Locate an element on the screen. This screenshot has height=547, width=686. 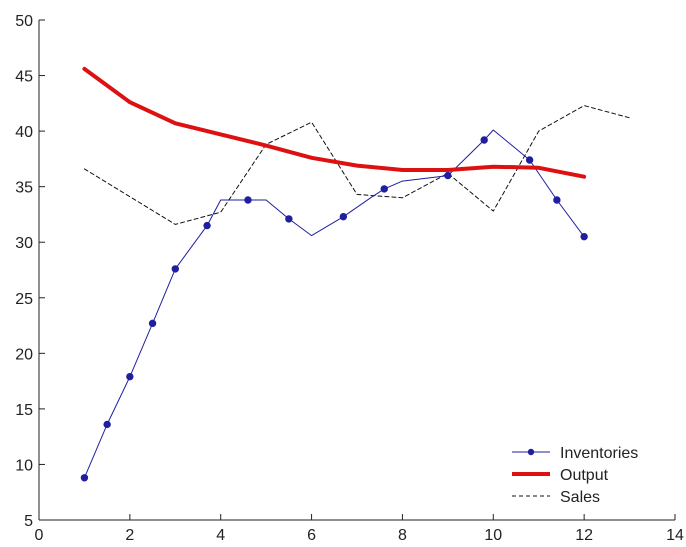
y-tick-label: 45 is located at coordinates (24, 77).